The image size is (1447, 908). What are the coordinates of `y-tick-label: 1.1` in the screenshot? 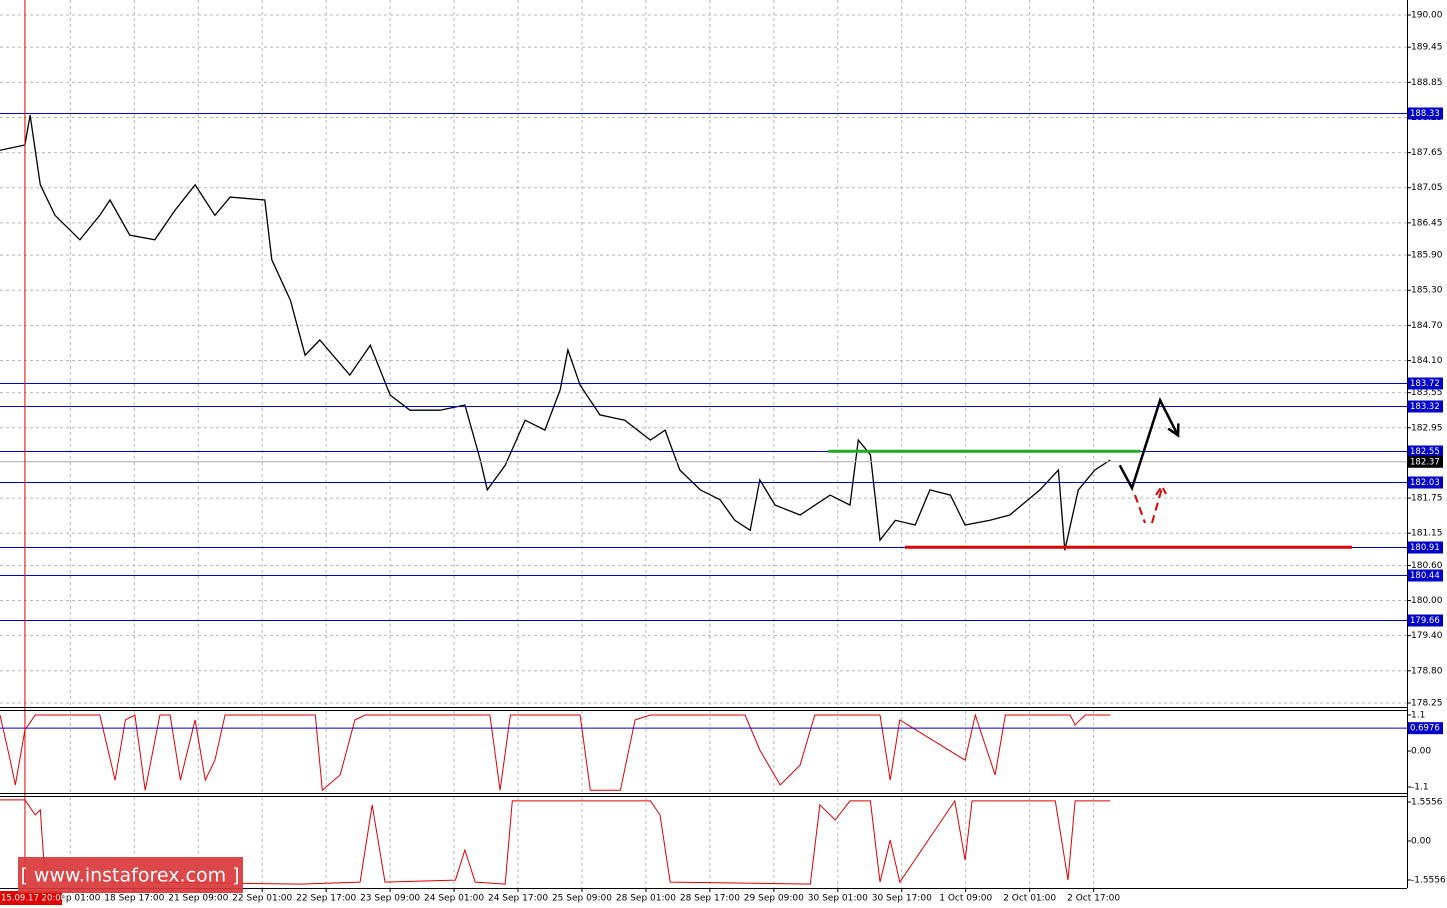 It's located at (1418, 716).